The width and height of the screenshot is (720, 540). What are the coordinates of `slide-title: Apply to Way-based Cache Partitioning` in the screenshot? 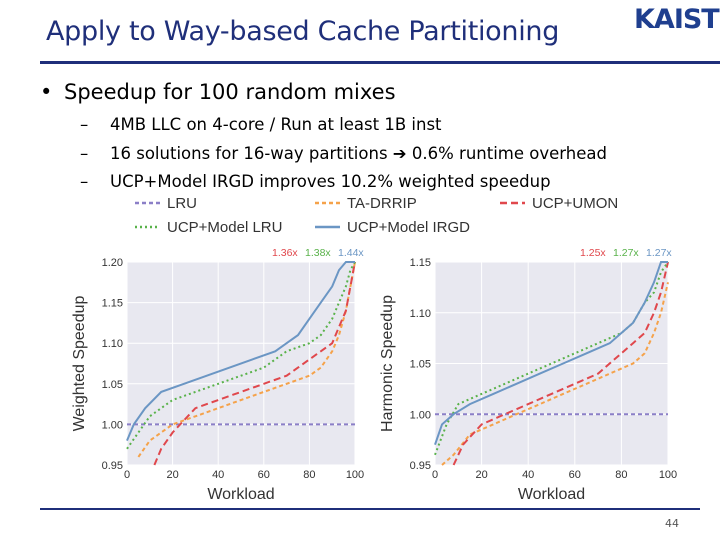 It's located at (303, 31).